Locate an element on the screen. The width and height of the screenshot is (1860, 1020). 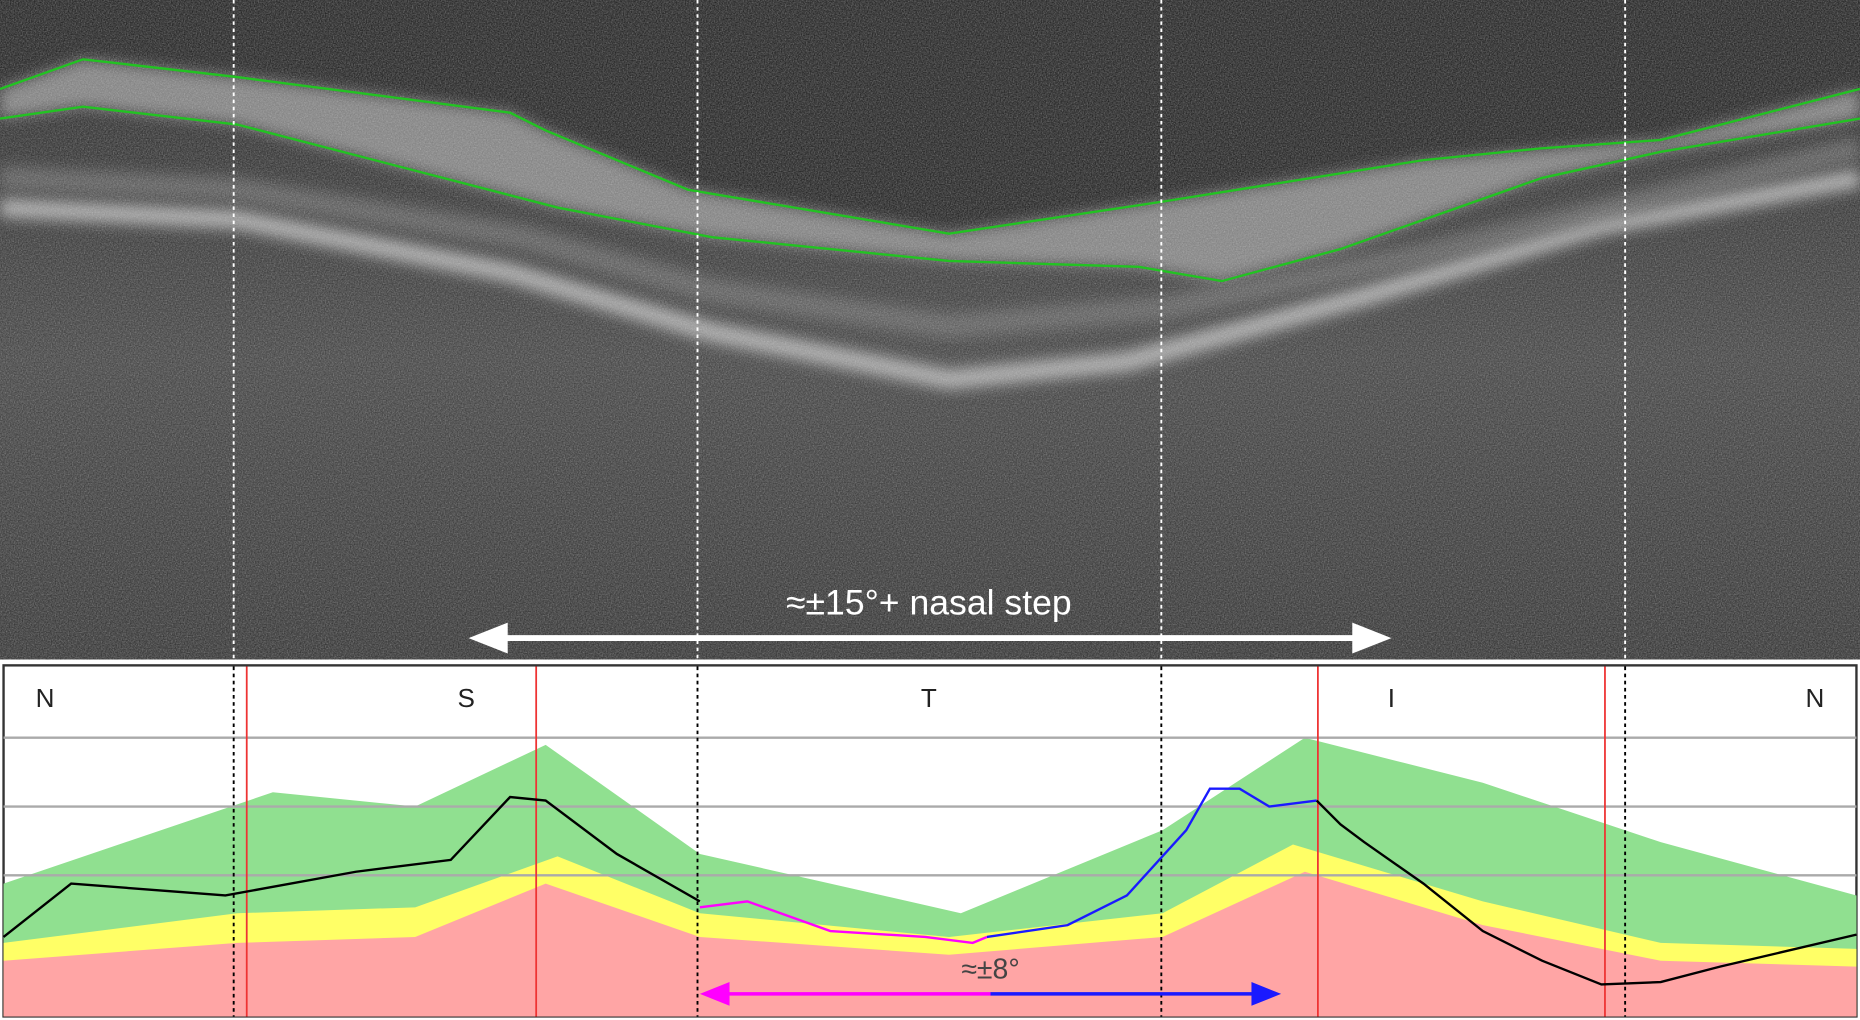
sector-label: T is located at coordinates (929, 698).